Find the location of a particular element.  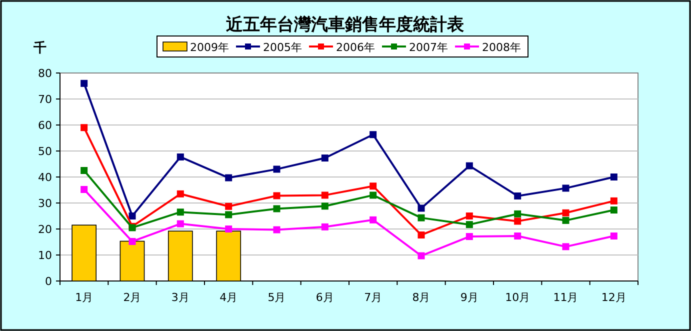

legend-label: 2005年 is located at coordinates (282, 47).